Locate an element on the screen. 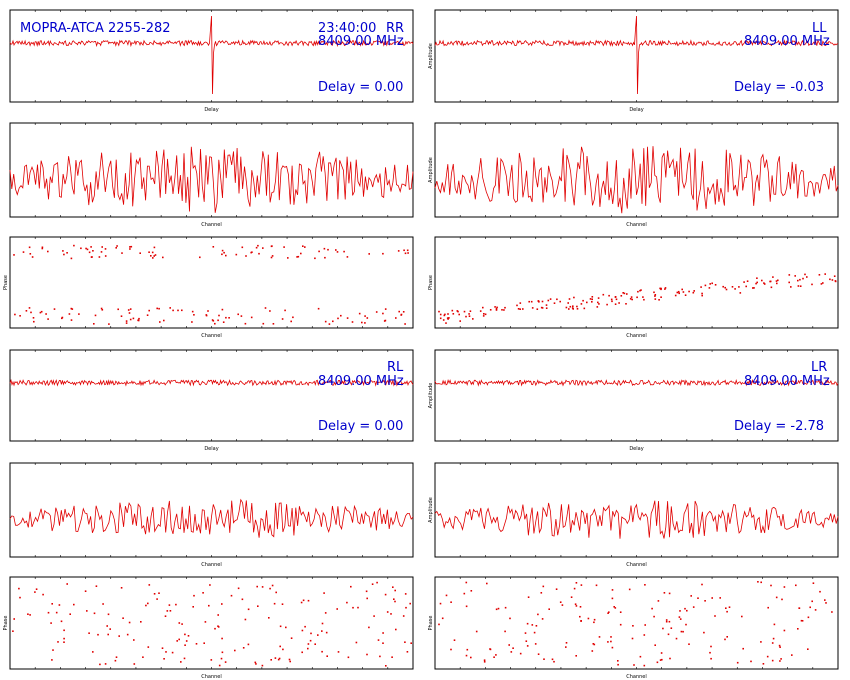 The image size is (850, 680). panel-lr-delay-ylabel: Amplitude is located at coordinates (431, 396).